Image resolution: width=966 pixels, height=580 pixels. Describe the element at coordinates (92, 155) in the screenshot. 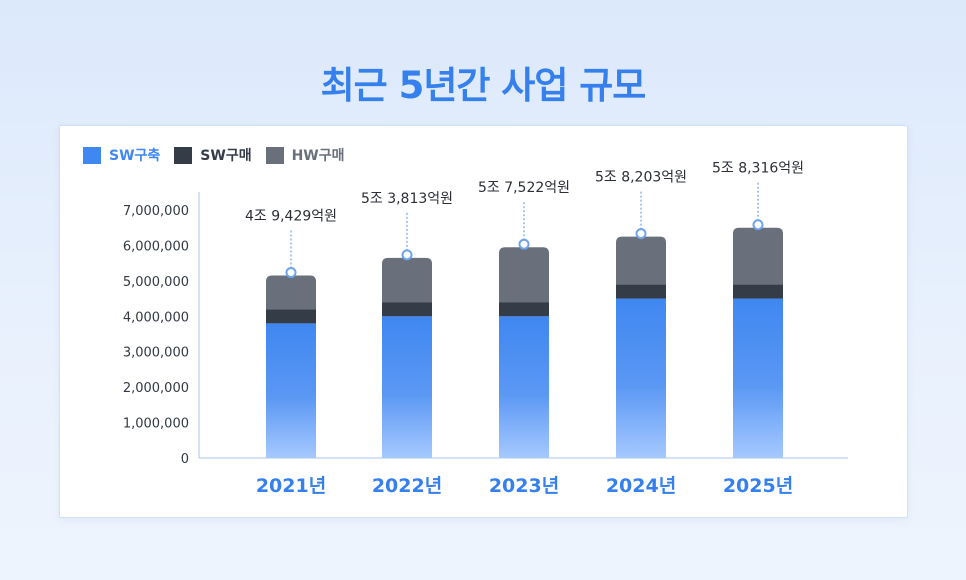

I see `legend-swatch-sw-build` at that location.